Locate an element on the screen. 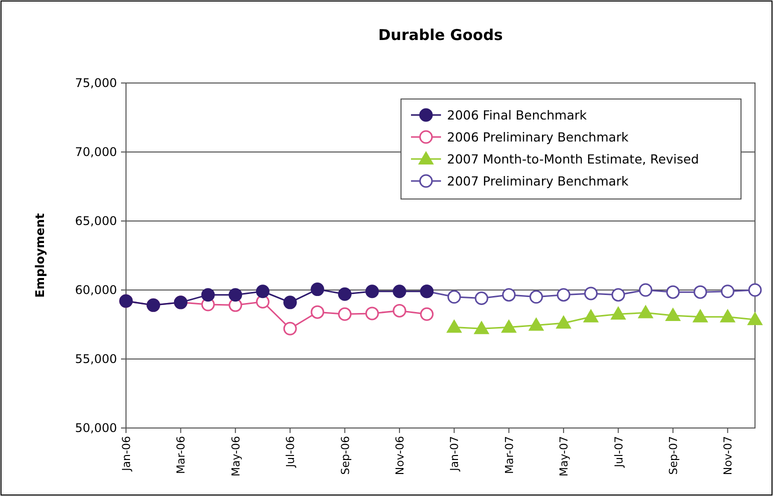  x-tick-label: Jan-06 is located at coordinates (126, 454).